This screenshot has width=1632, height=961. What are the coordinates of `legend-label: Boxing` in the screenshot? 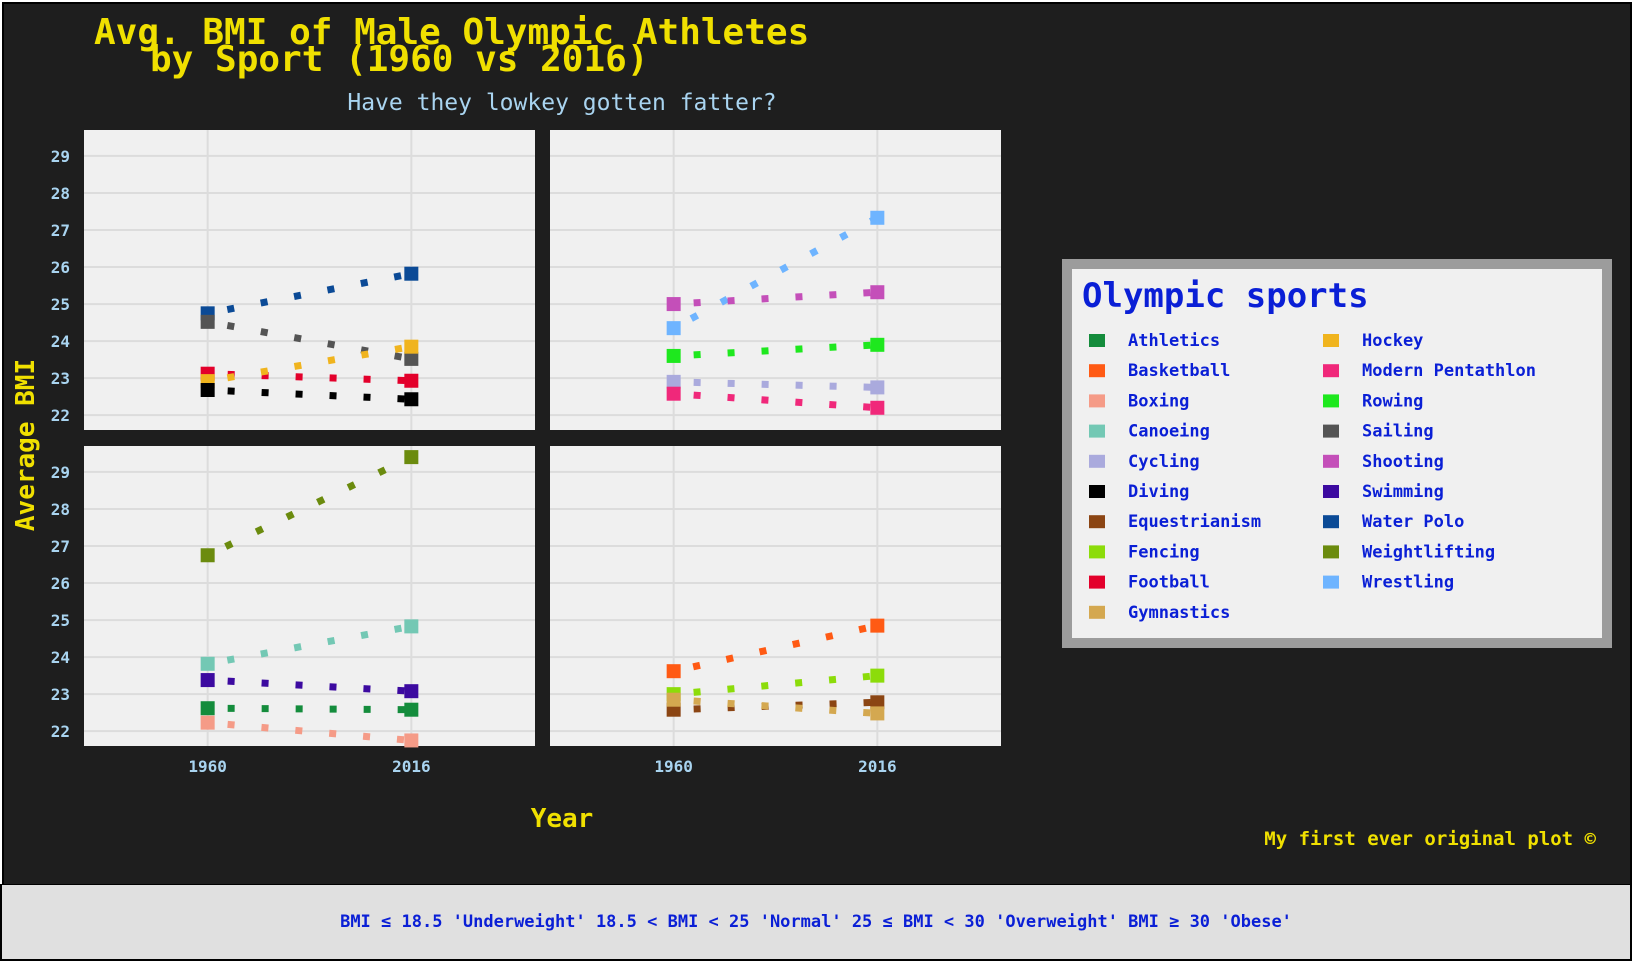 It's located at (1158, 401).